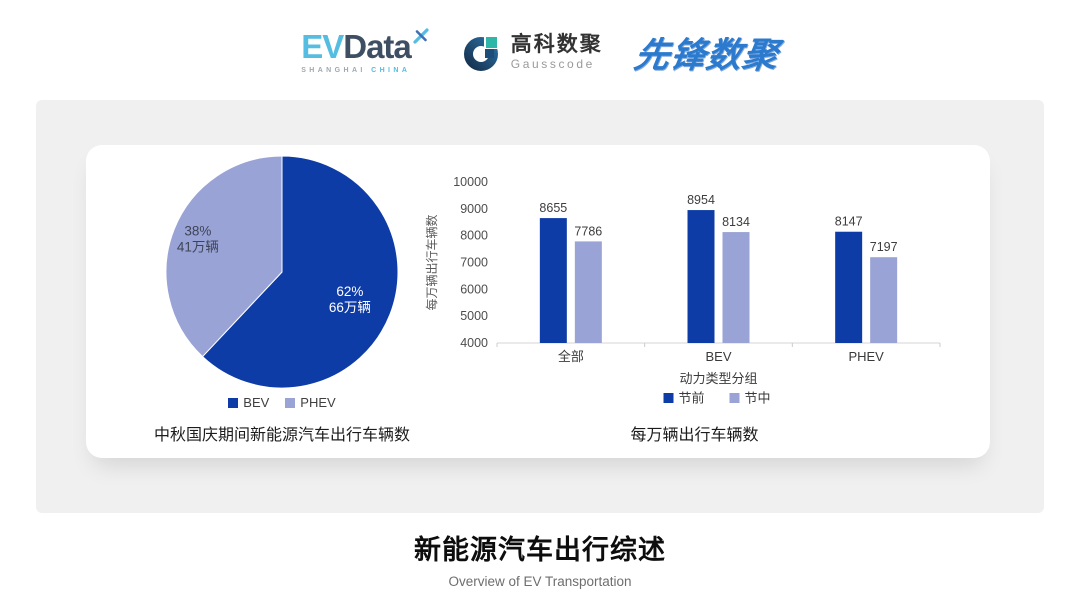  Describe the element at coordinates (694, 435) in the screenshot. I see `bar-chart-title: 每万辆出行车辆数` at that location.